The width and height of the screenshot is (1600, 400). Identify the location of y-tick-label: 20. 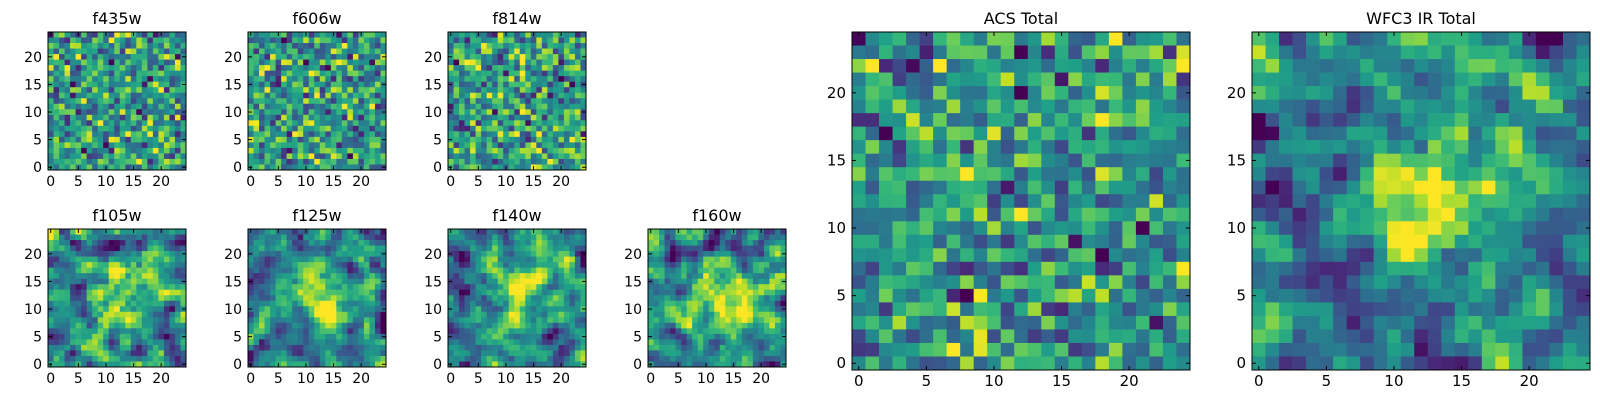
(233, 58).